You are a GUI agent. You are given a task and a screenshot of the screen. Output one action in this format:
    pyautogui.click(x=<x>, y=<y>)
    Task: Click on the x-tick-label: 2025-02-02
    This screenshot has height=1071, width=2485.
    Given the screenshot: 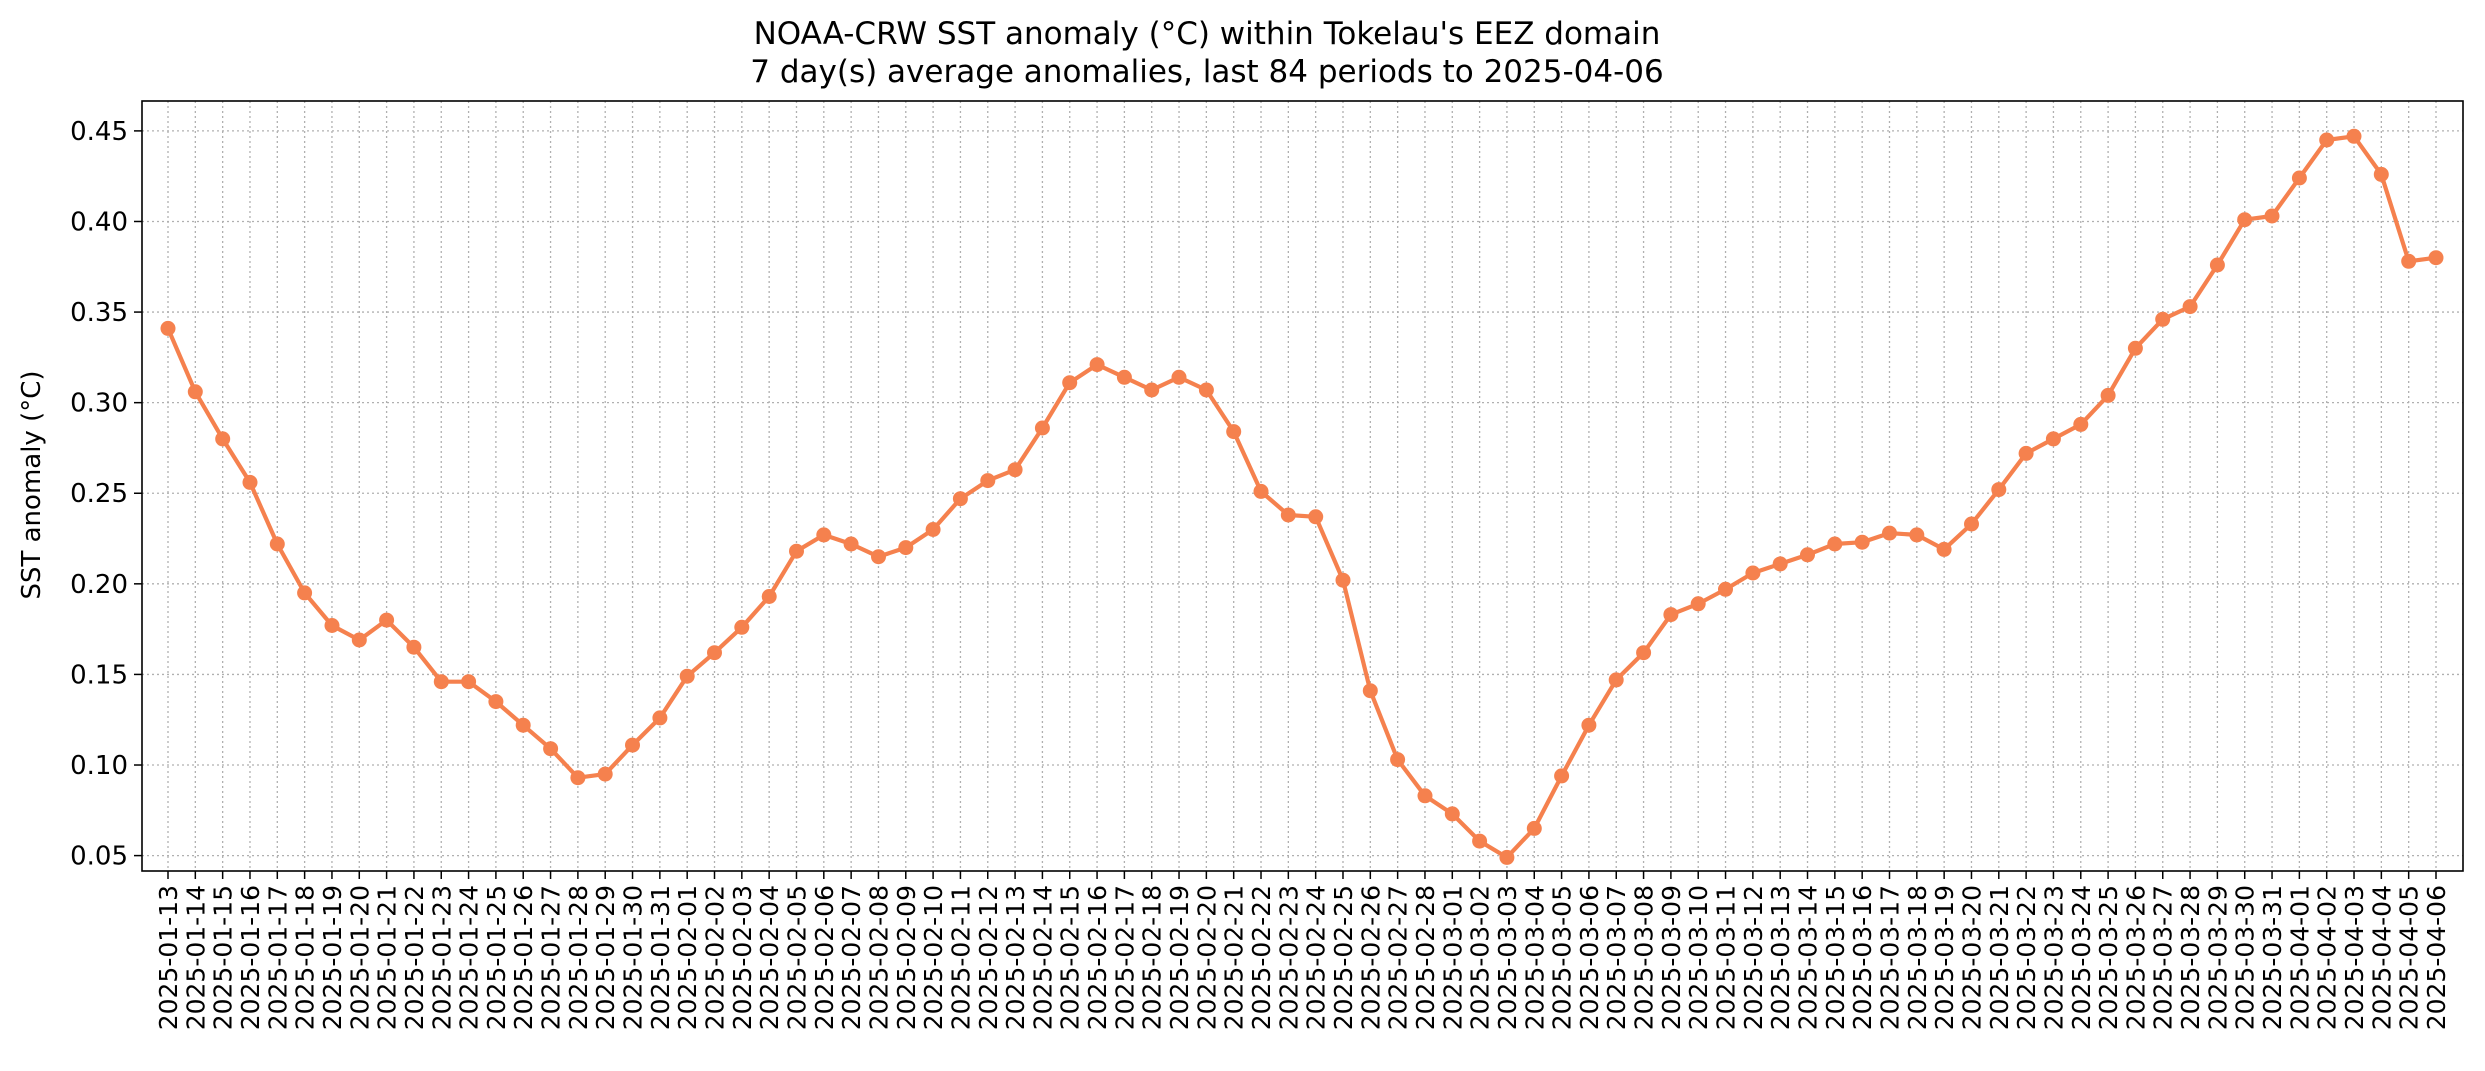 What is the action you would take?
    pyautogui.click(x=715, y=957)
    